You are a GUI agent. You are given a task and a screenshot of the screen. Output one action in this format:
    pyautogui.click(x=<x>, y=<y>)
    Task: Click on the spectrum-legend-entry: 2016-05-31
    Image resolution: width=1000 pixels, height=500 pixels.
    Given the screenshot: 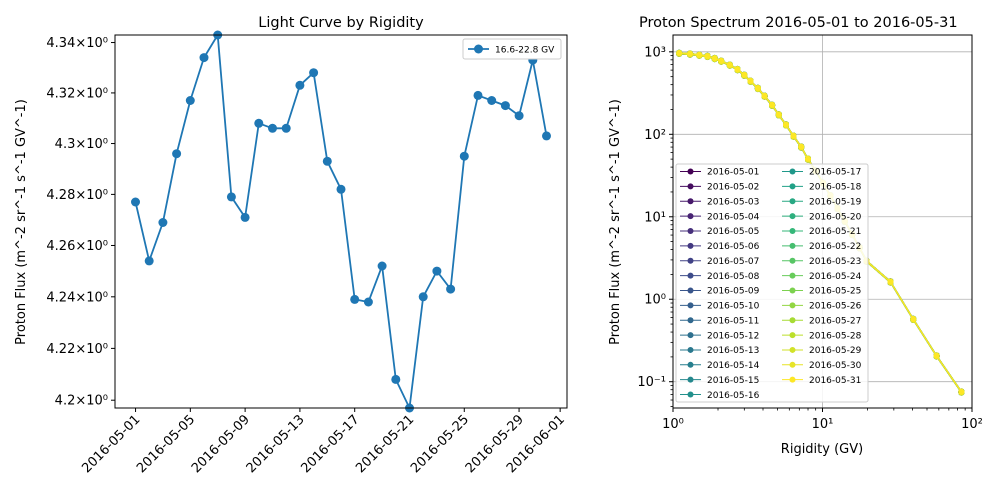 What is the action you would take?
    pyautogui.click(x=821, y=381)
    